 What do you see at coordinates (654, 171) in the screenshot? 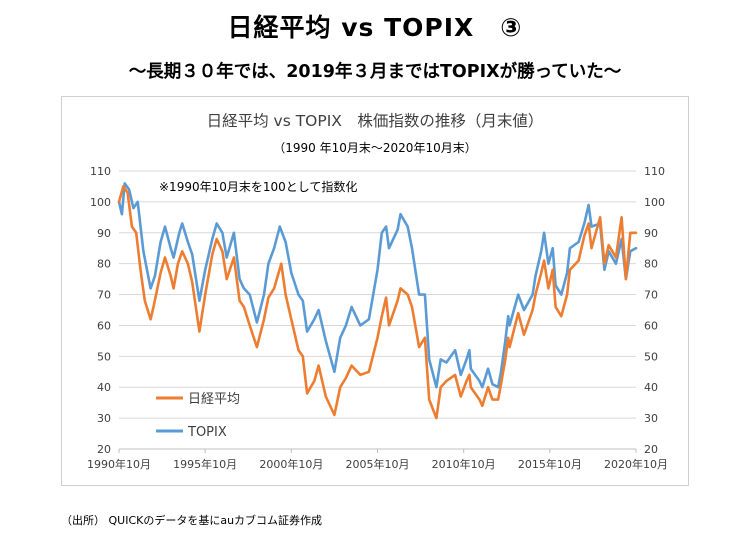
I see `y-tick-label-right: 110` at bounding box center [654, 171].